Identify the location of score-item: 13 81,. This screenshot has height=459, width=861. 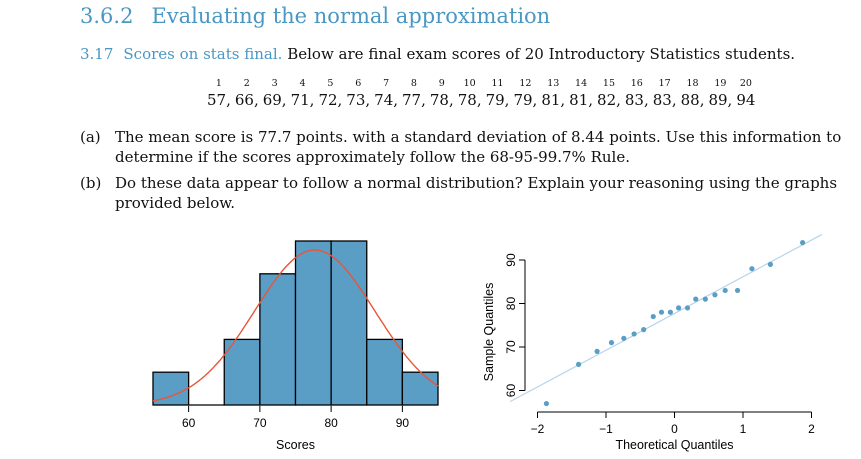
(553, 93).